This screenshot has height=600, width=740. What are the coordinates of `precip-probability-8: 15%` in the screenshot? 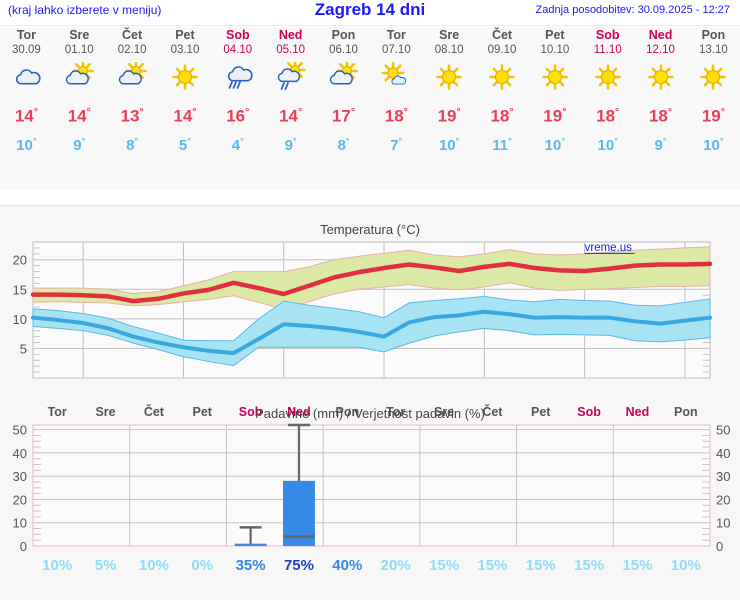 It's located at (444, 565).